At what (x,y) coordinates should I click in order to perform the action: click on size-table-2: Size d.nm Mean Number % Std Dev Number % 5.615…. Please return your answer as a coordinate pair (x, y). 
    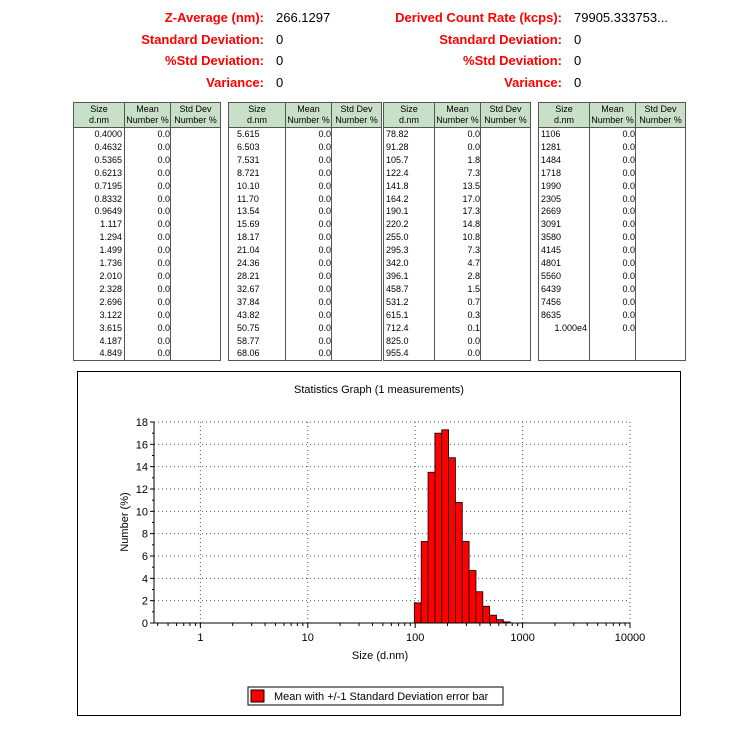
    Looking at the image, I should click on (305, 232).